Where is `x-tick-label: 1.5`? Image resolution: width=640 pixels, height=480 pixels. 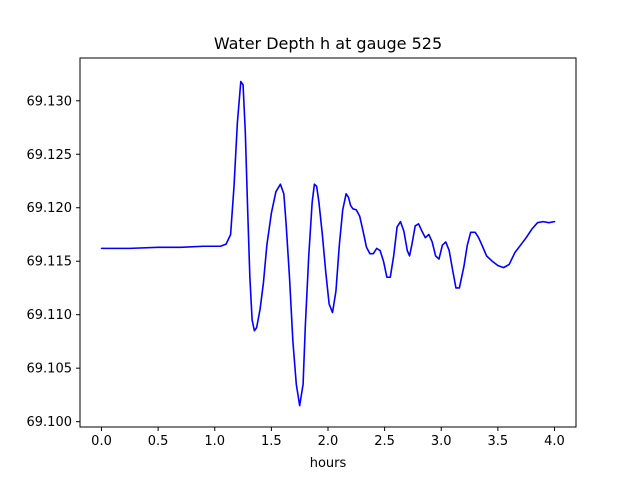 x-tick-label: 1.5 is located at coordinates (271, 441).